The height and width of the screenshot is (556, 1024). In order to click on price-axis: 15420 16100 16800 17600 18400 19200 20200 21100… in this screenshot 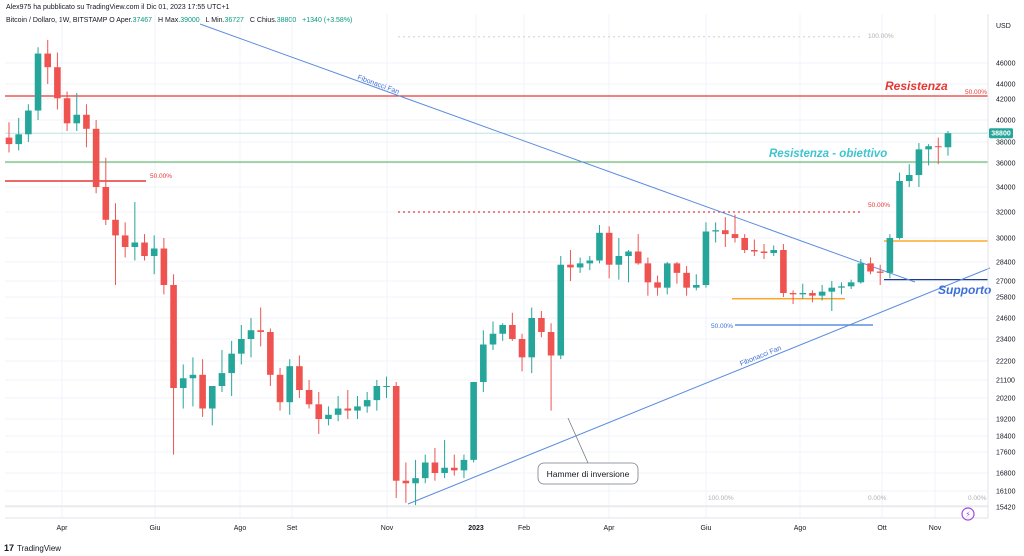, I will do `click(1006, 286)`.